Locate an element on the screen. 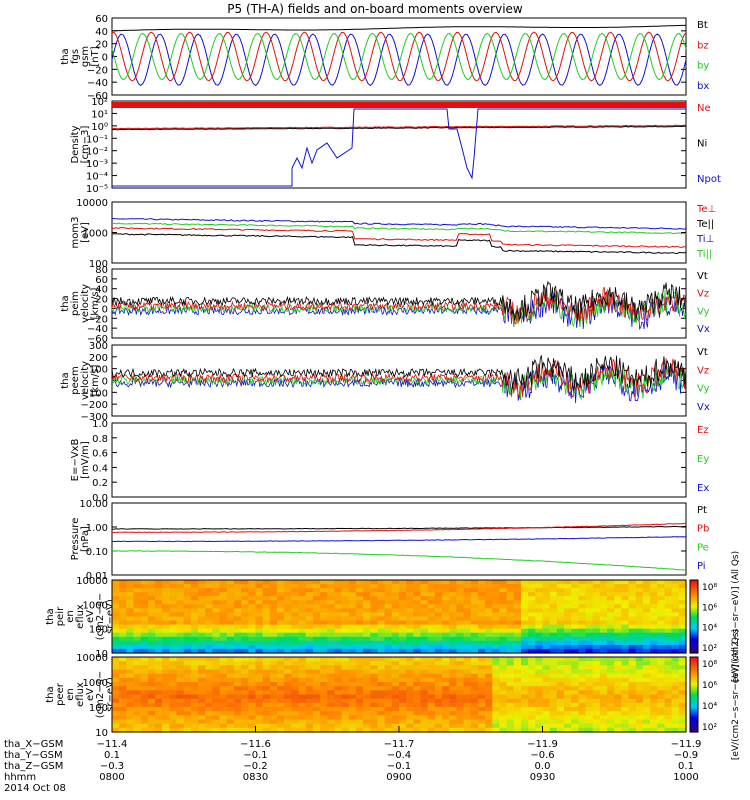 Image resolution: width=750 pixels, height=800 pixels. legend-Pe: Pe is located at coordinates (703, 547).